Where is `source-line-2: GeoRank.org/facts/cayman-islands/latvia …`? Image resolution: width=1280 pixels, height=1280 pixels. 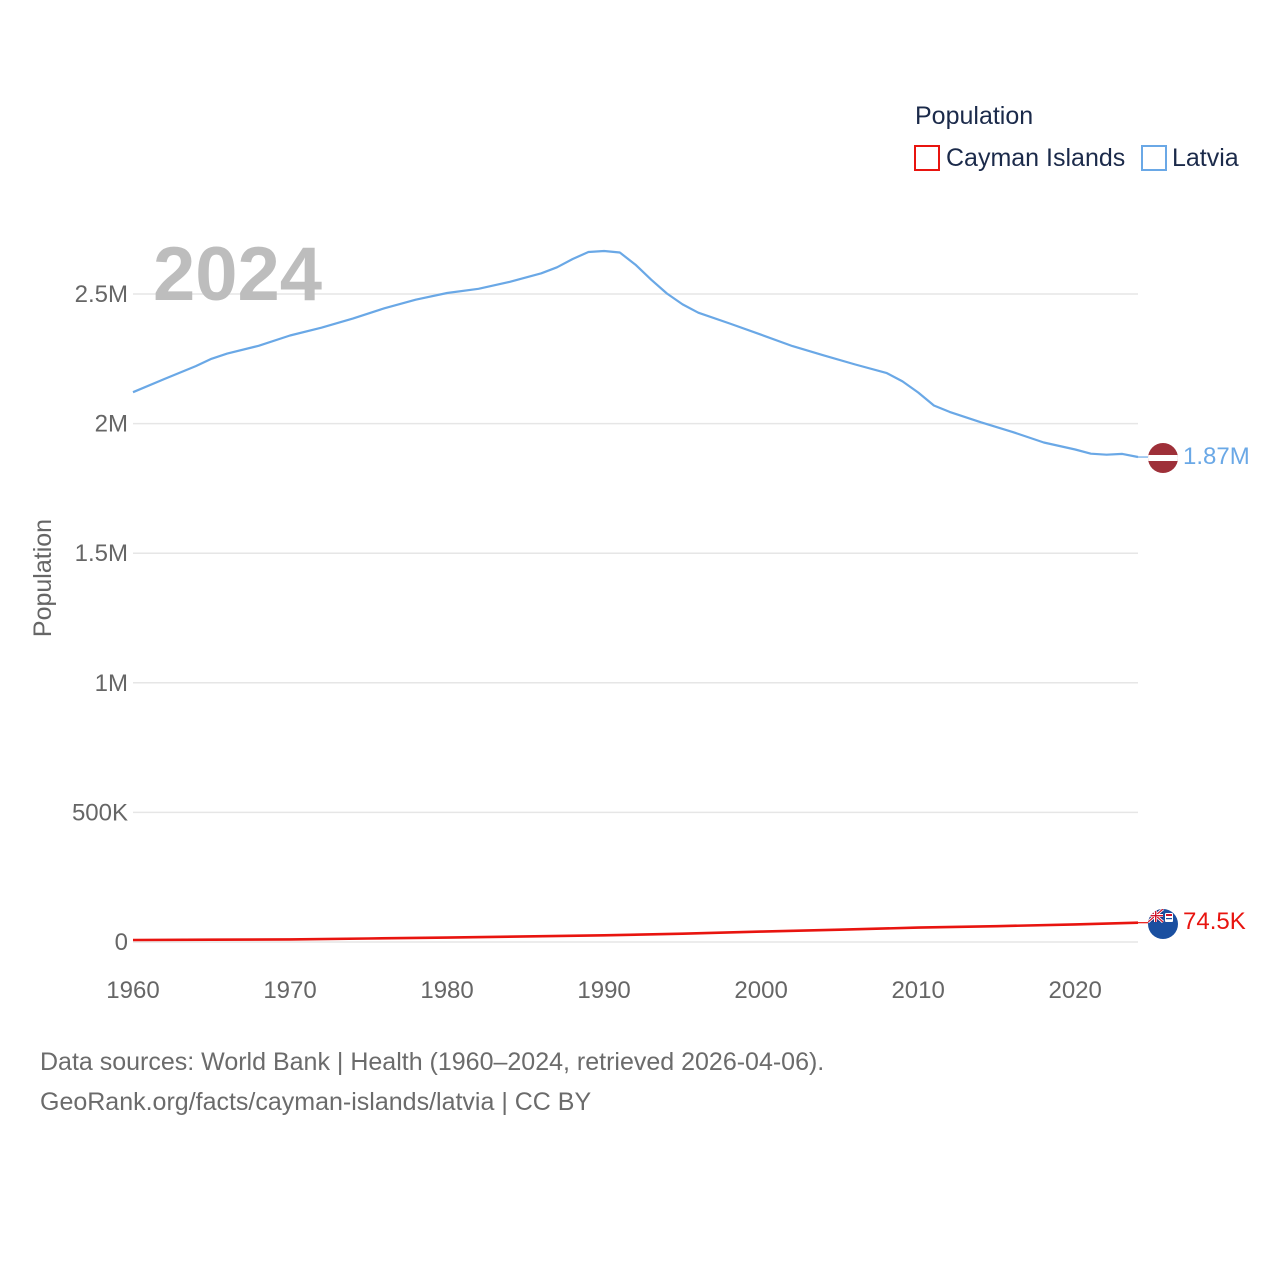 source-line-2: GeoRank.org/facts/cayman-islands/latvia … is located at coordinates (316, 1102).